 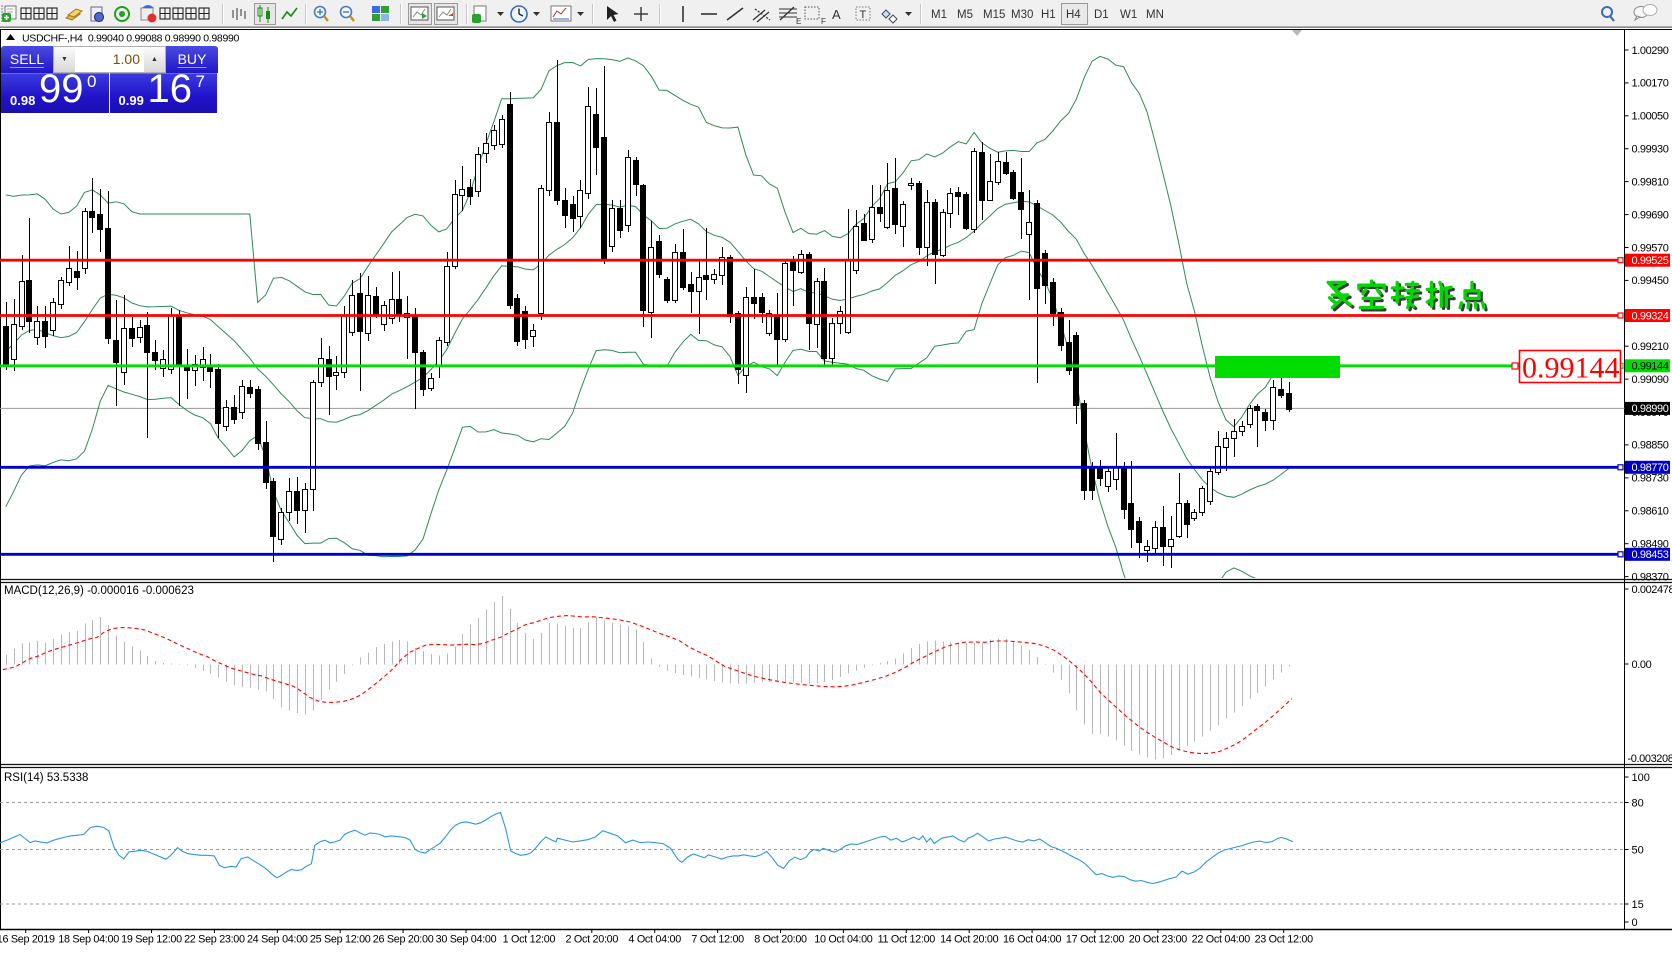 What do you see at coordinates (1095, 940) in the screenshot?
I see `svg-text: 17 Oct 12:00` at bounding box center [1095, 940].